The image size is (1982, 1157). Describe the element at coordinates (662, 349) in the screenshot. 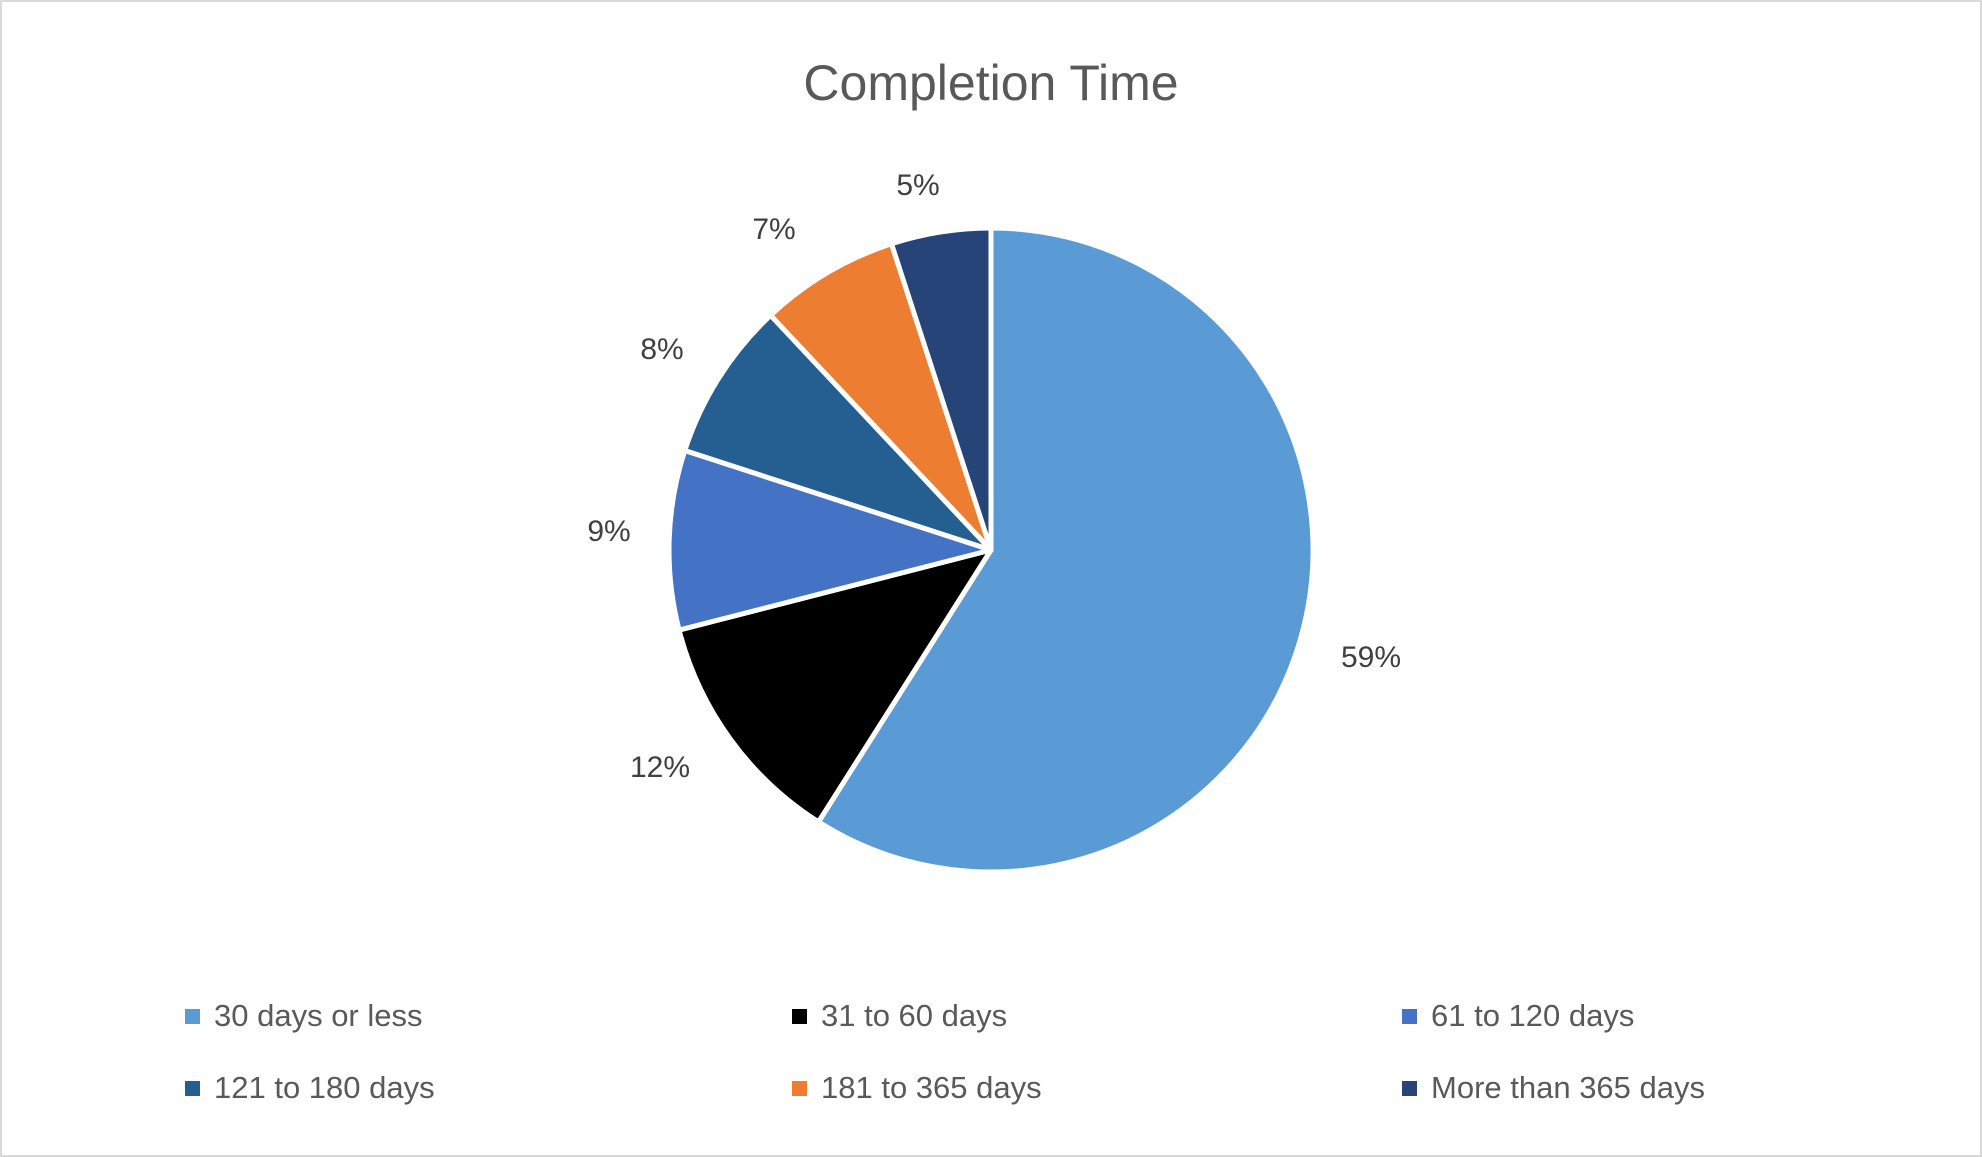

I see `data-label-121-to-180-days: 8%` at that location.